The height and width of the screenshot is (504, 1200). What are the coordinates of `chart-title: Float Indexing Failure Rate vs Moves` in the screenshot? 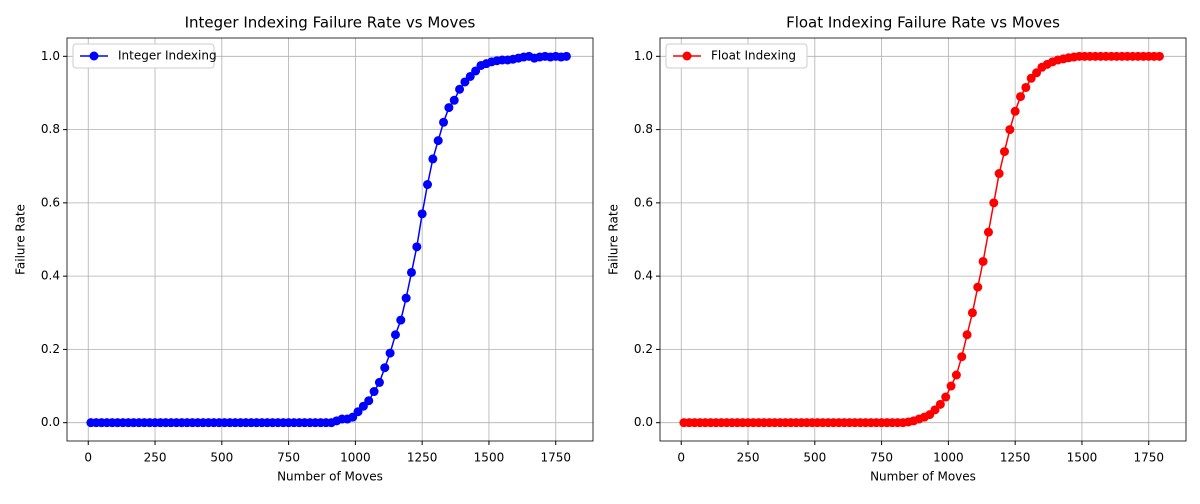 It's located at (923, 23).